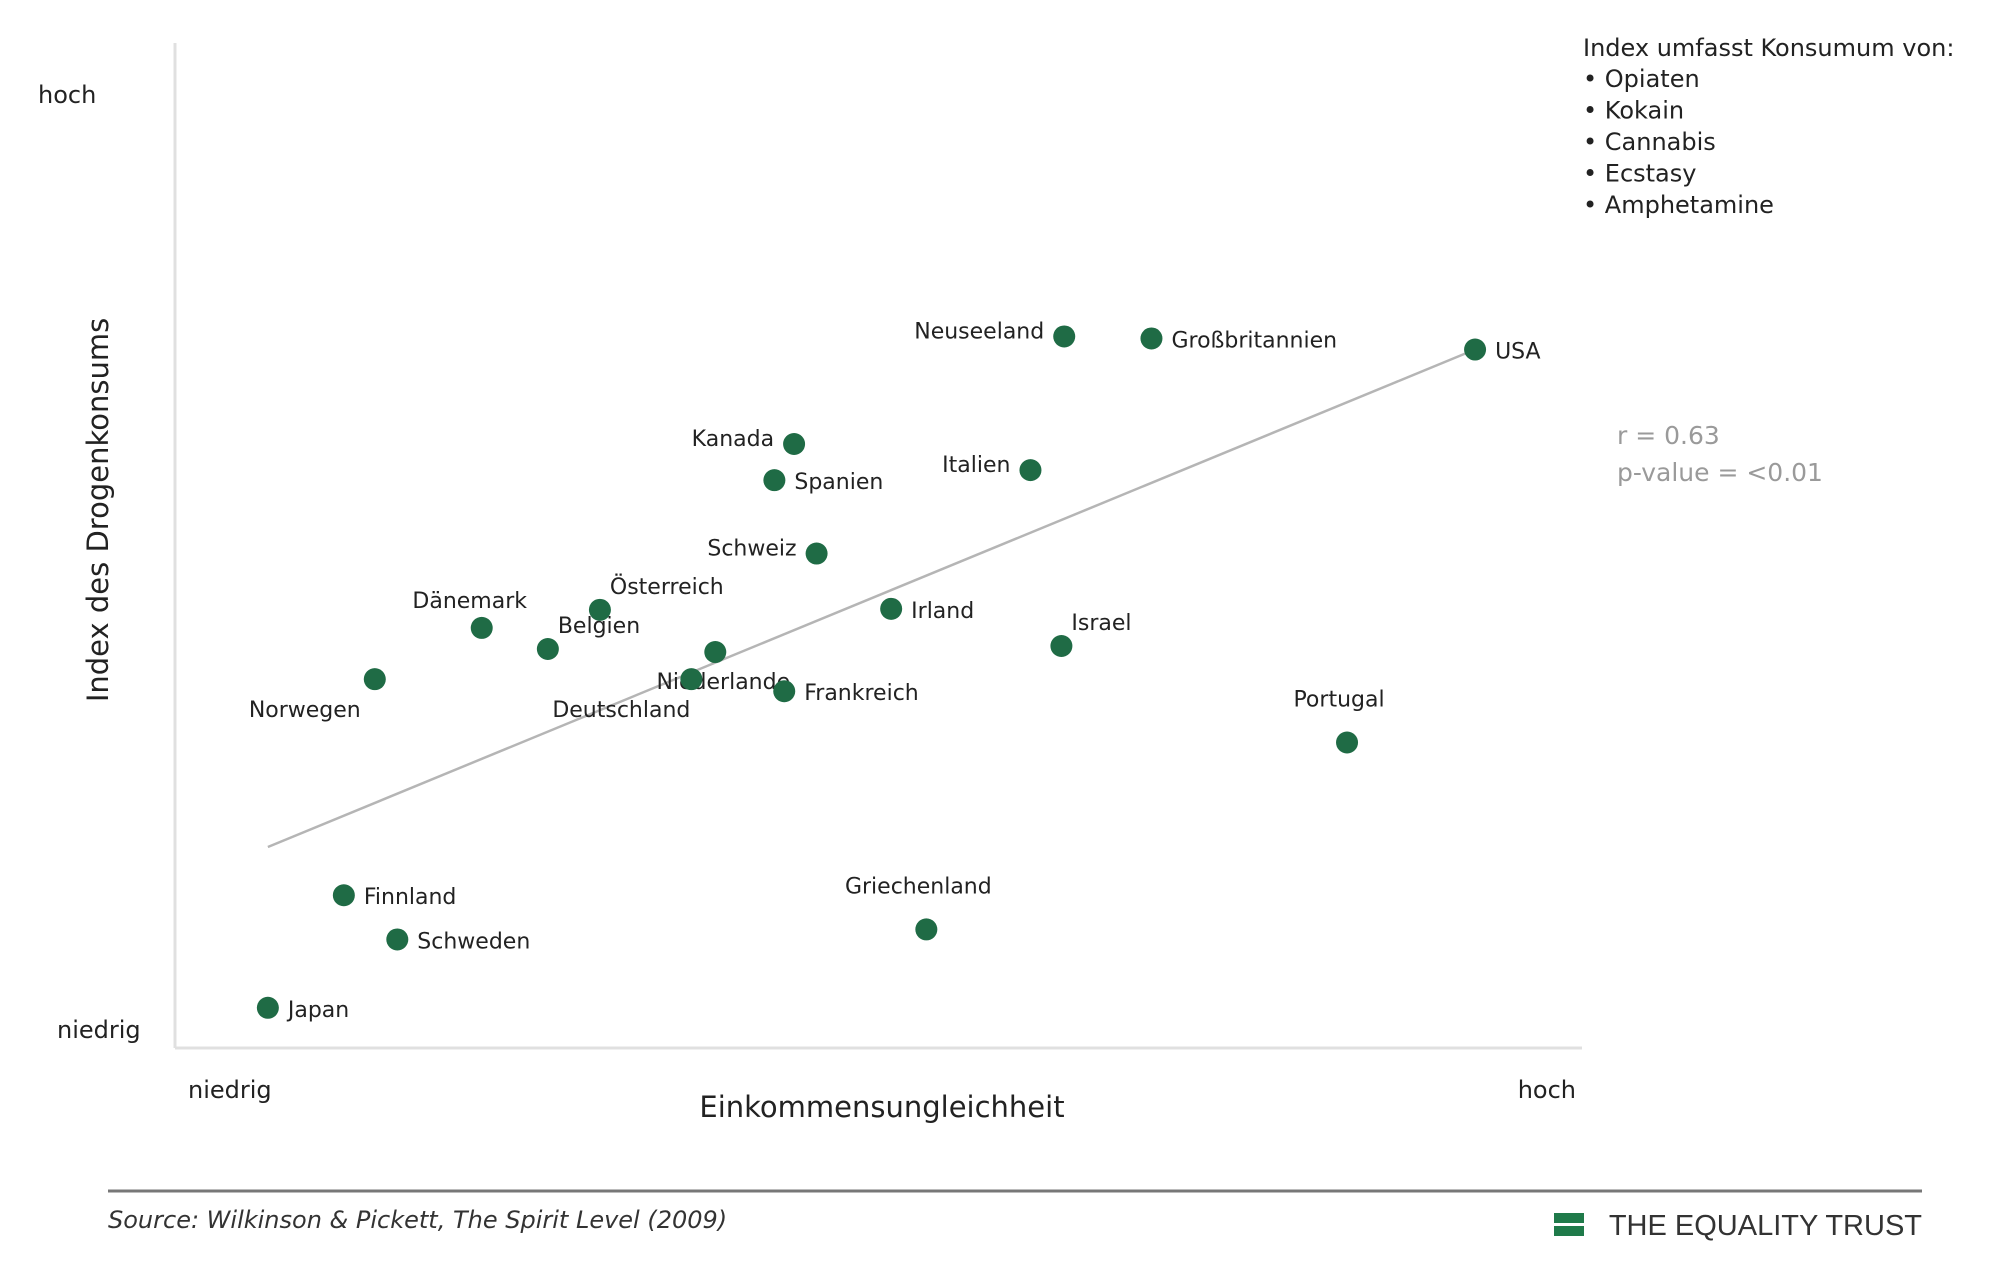  Describe the element at coordinates (410, 897) in the screenshot. I see `point-label: Finnland` at that location.